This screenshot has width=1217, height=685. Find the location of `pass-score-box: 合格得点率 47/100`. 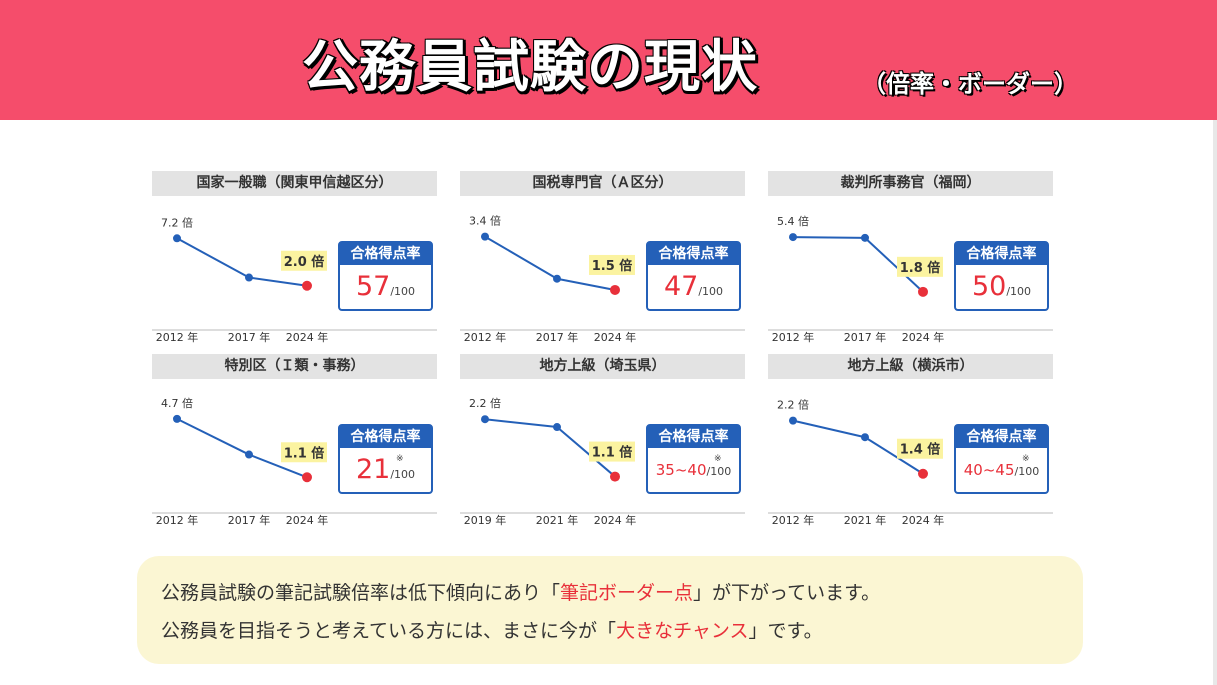

pass-score-box: 合格得点率 47/100 is located at coordinates (693, 276).